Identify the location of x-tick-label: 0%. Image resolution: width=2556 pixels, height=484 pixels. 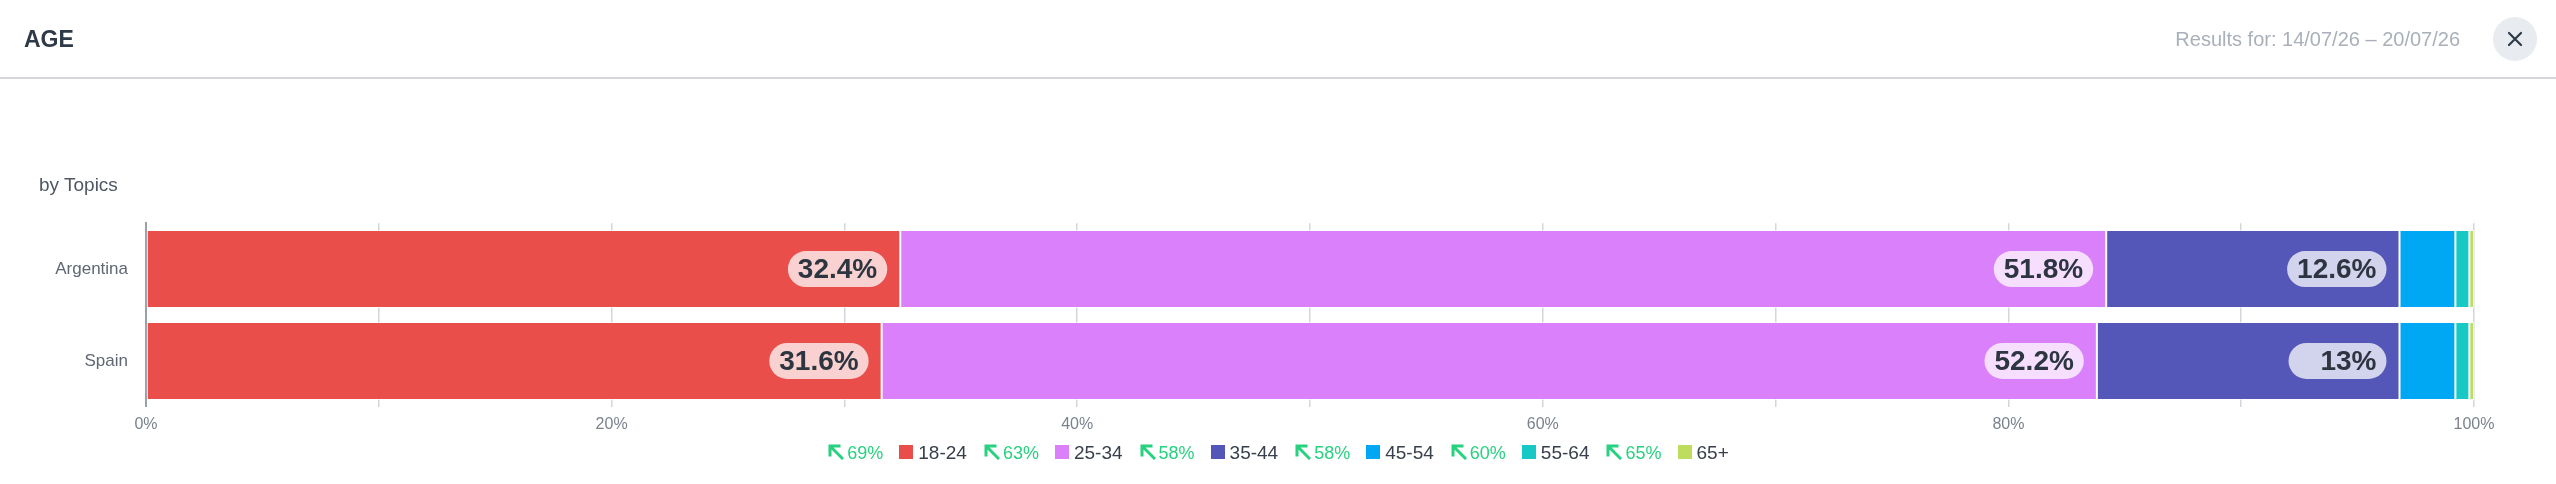
(146, 423).